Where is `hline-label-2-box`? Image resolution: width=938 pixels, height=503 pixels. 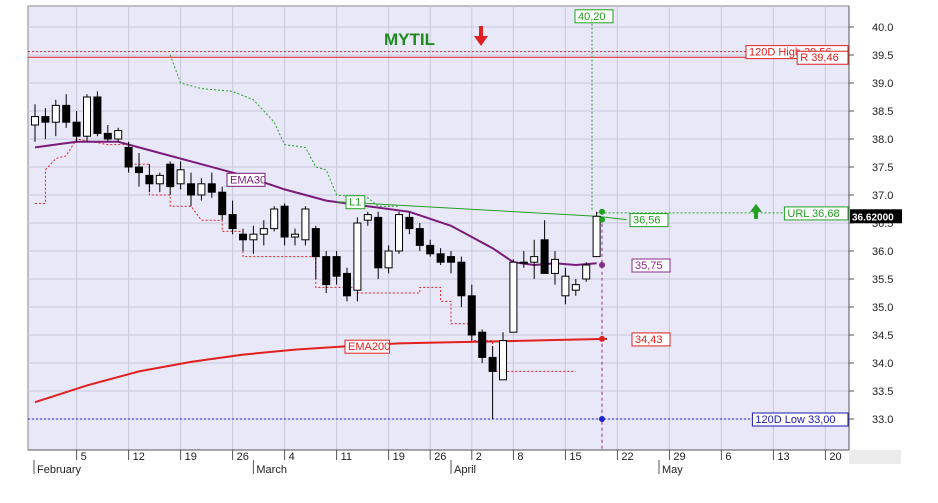 hline-label-2-box is located at coordinates (816, 213).